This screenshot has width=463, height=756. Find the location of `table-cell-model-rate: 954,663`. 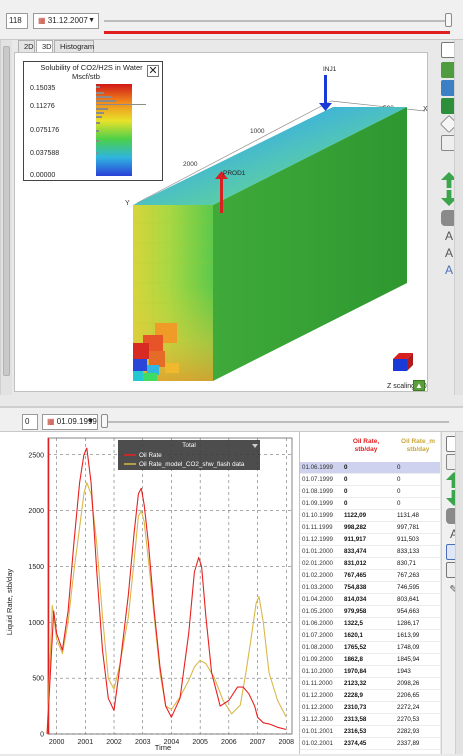

table-cell-model-rate: 954,663 is located at coordinates (408, 611).